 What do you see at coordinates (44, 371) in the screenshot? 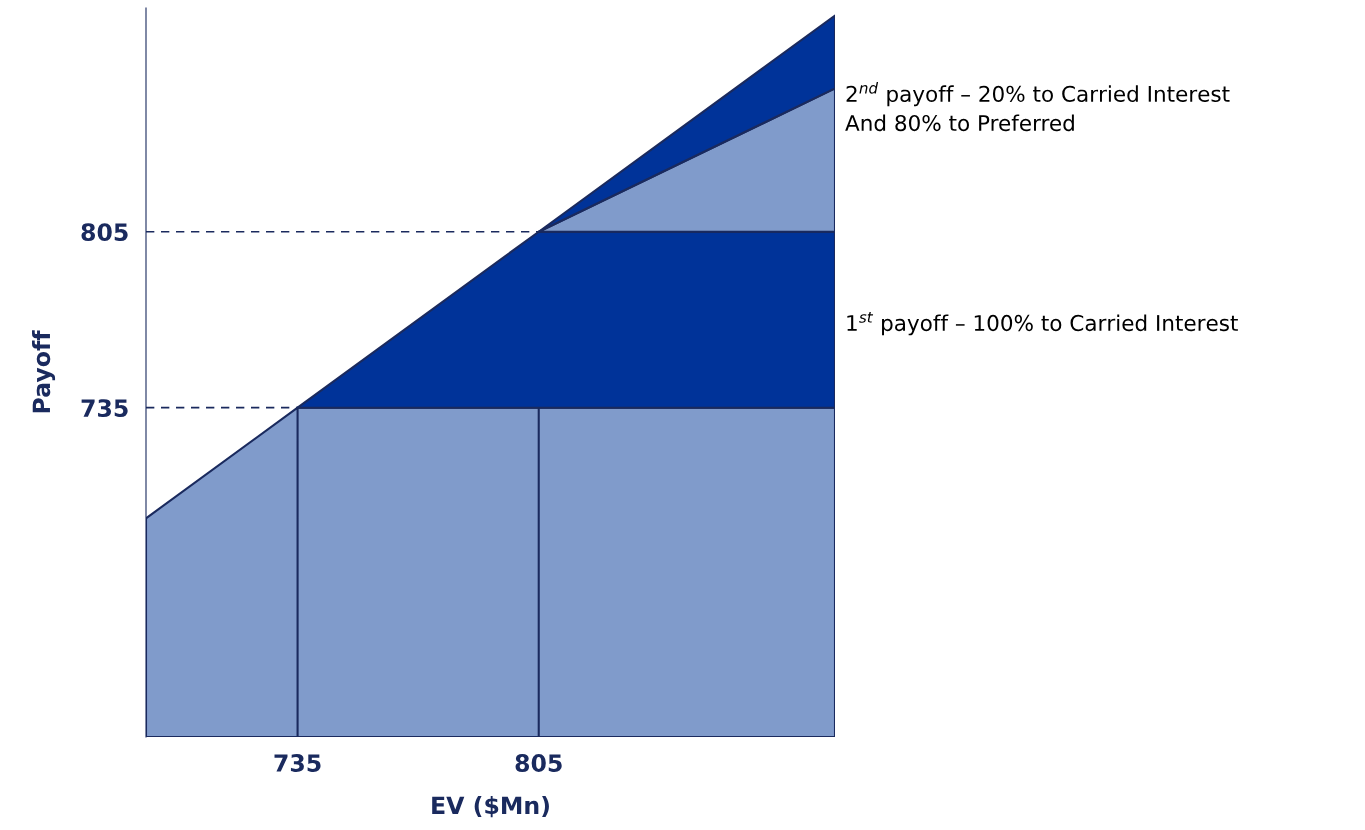
I see `y-axis-title: Payoff` at bounding box center [44, 371].